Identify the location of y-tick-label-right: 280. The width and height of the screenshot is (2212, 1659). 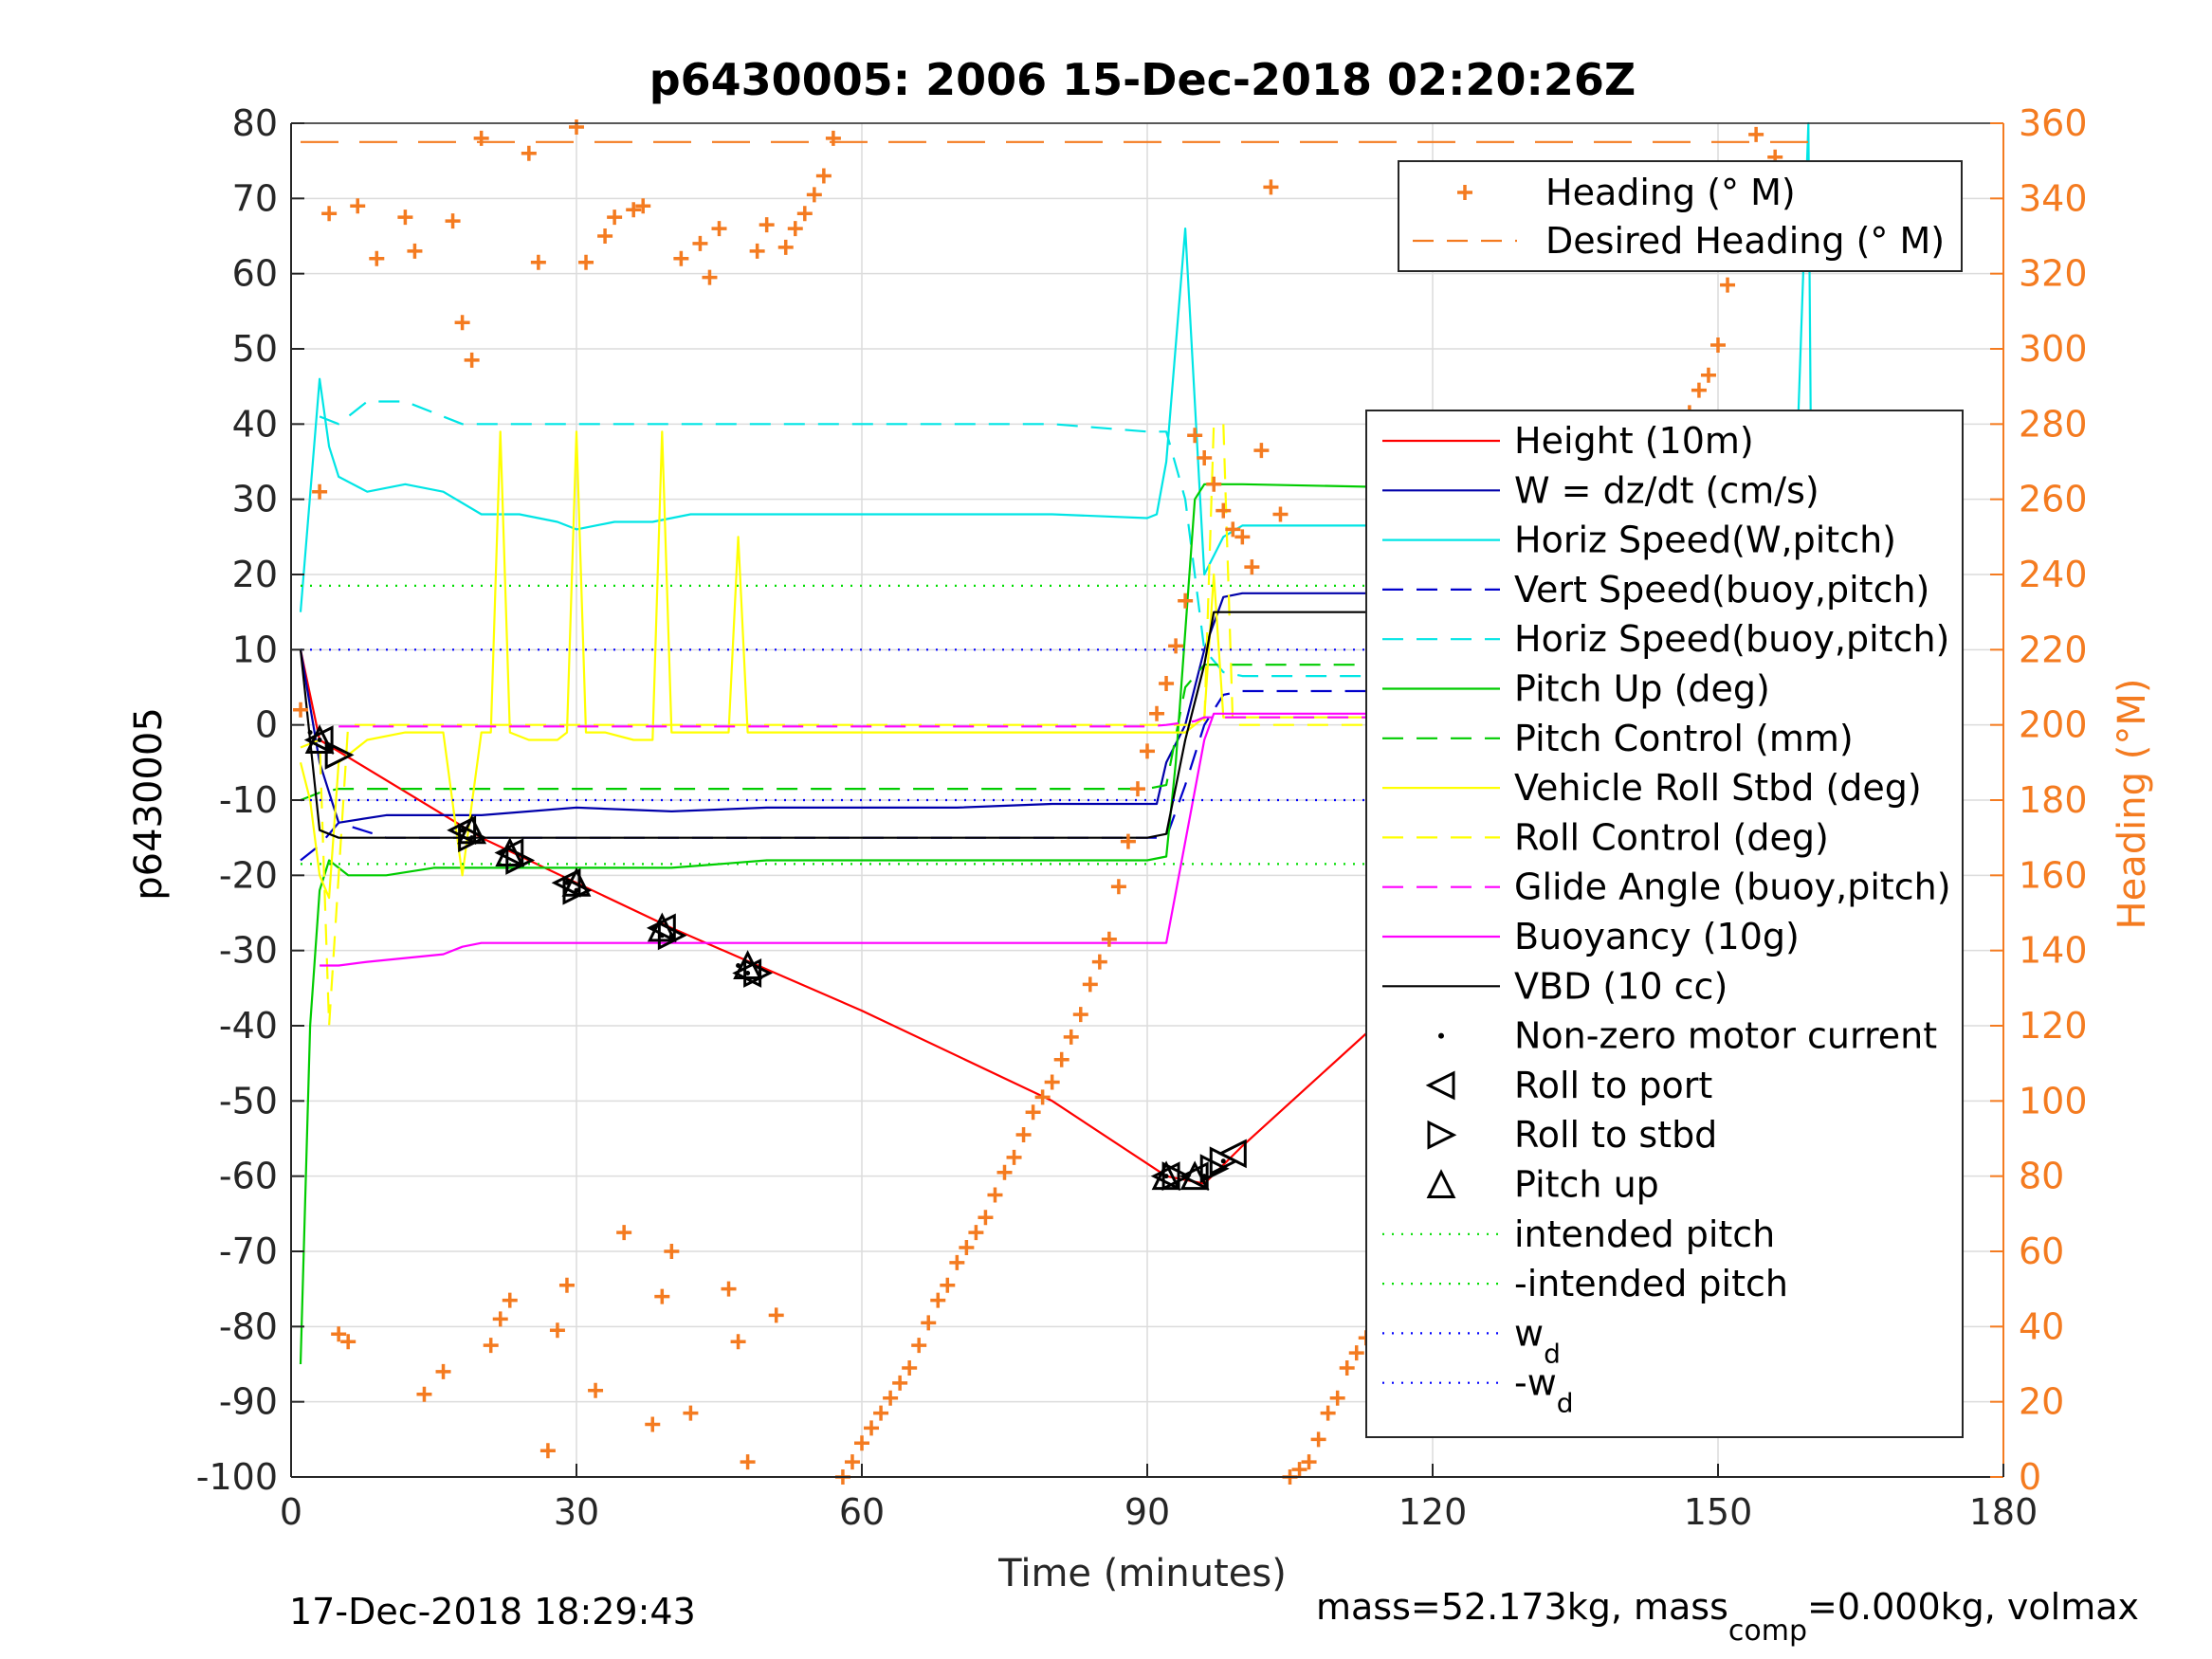
(2053, 424).